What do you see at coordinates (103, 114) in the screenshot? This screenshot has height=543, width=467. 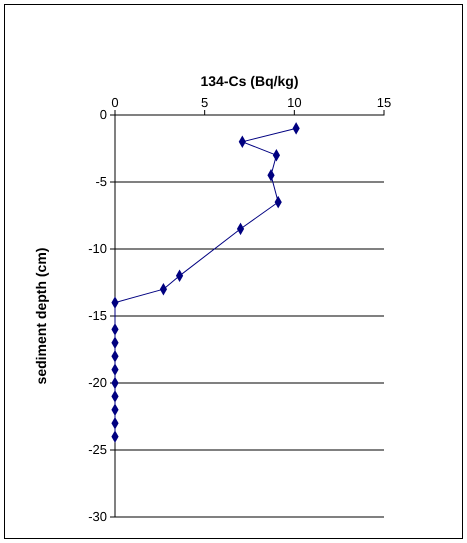 I see `y-tick-label: 0` at bounding box center [103, 114].